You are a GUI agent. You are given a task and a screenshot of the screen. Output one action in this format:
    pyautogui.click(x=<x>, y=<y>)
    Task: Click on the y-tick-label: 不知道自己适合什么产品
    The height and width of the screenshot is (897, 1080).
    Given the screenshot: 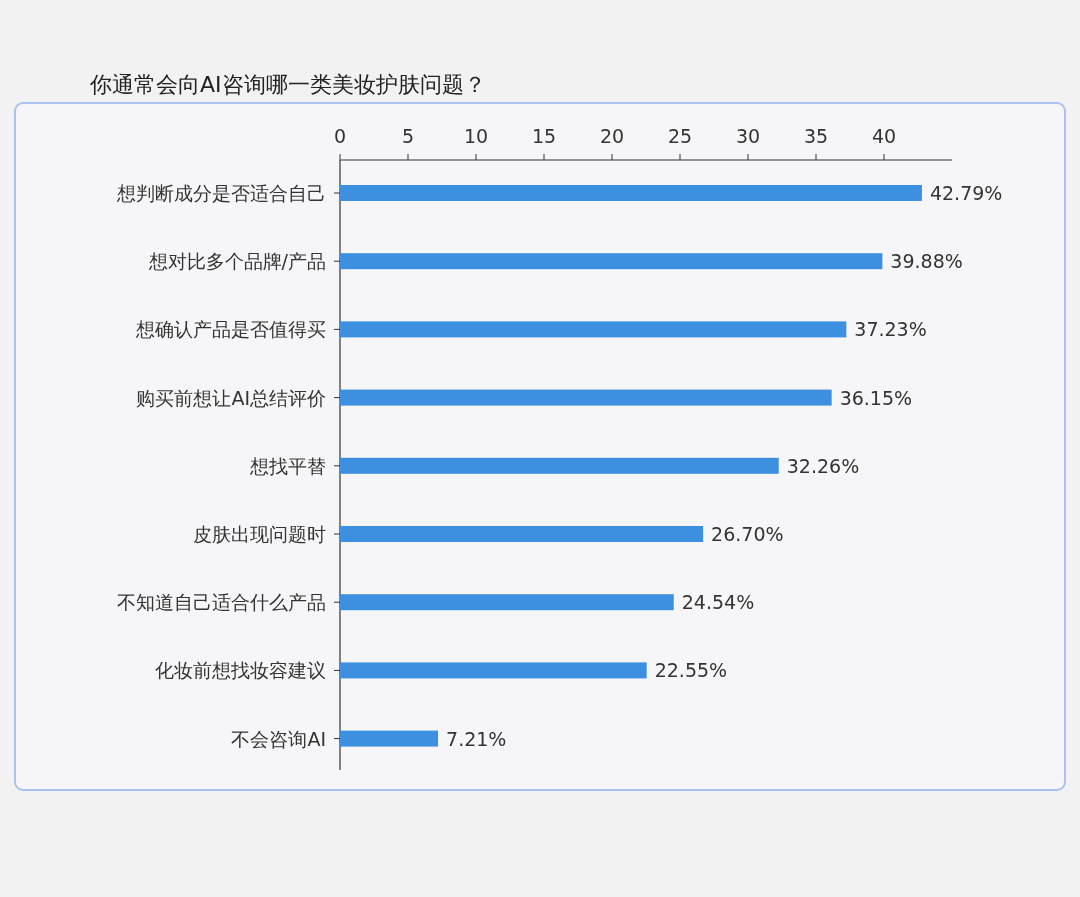 What is the action you would take?
    pyautogui.click(x=221, y=602)
    